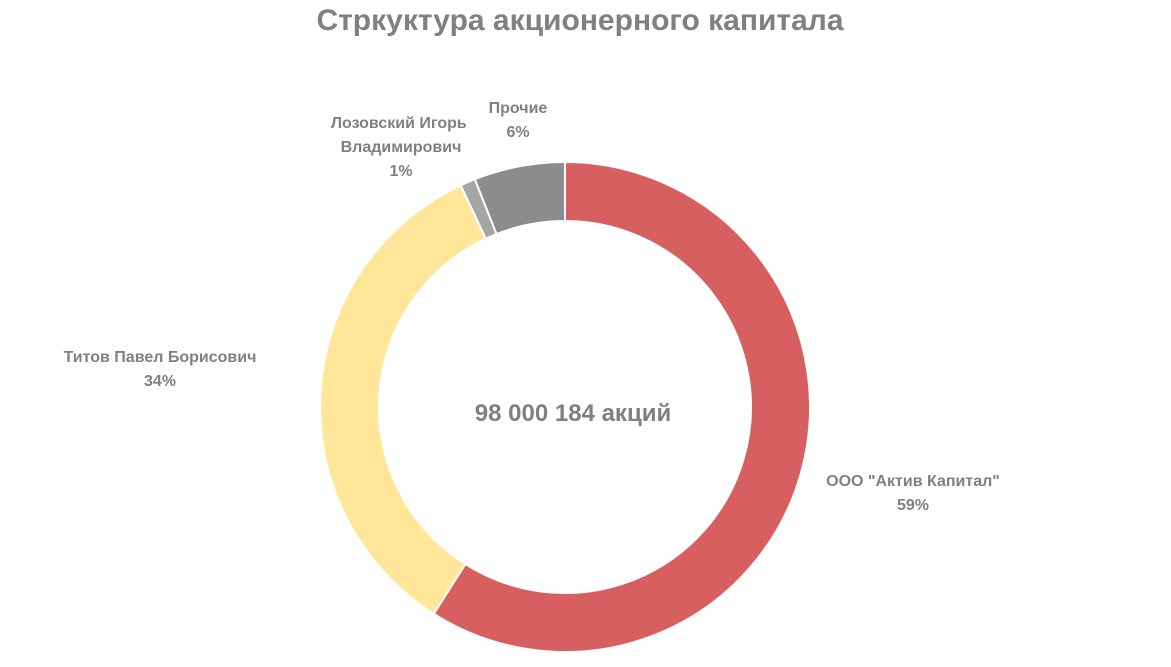 The width and height of the screenshot is (1171, 667). What do you see at coordinates (913, 481) in the screenshot?
I see `slice-label-name: ООО "Актив Капитал"` at bounding box center [913, 481].